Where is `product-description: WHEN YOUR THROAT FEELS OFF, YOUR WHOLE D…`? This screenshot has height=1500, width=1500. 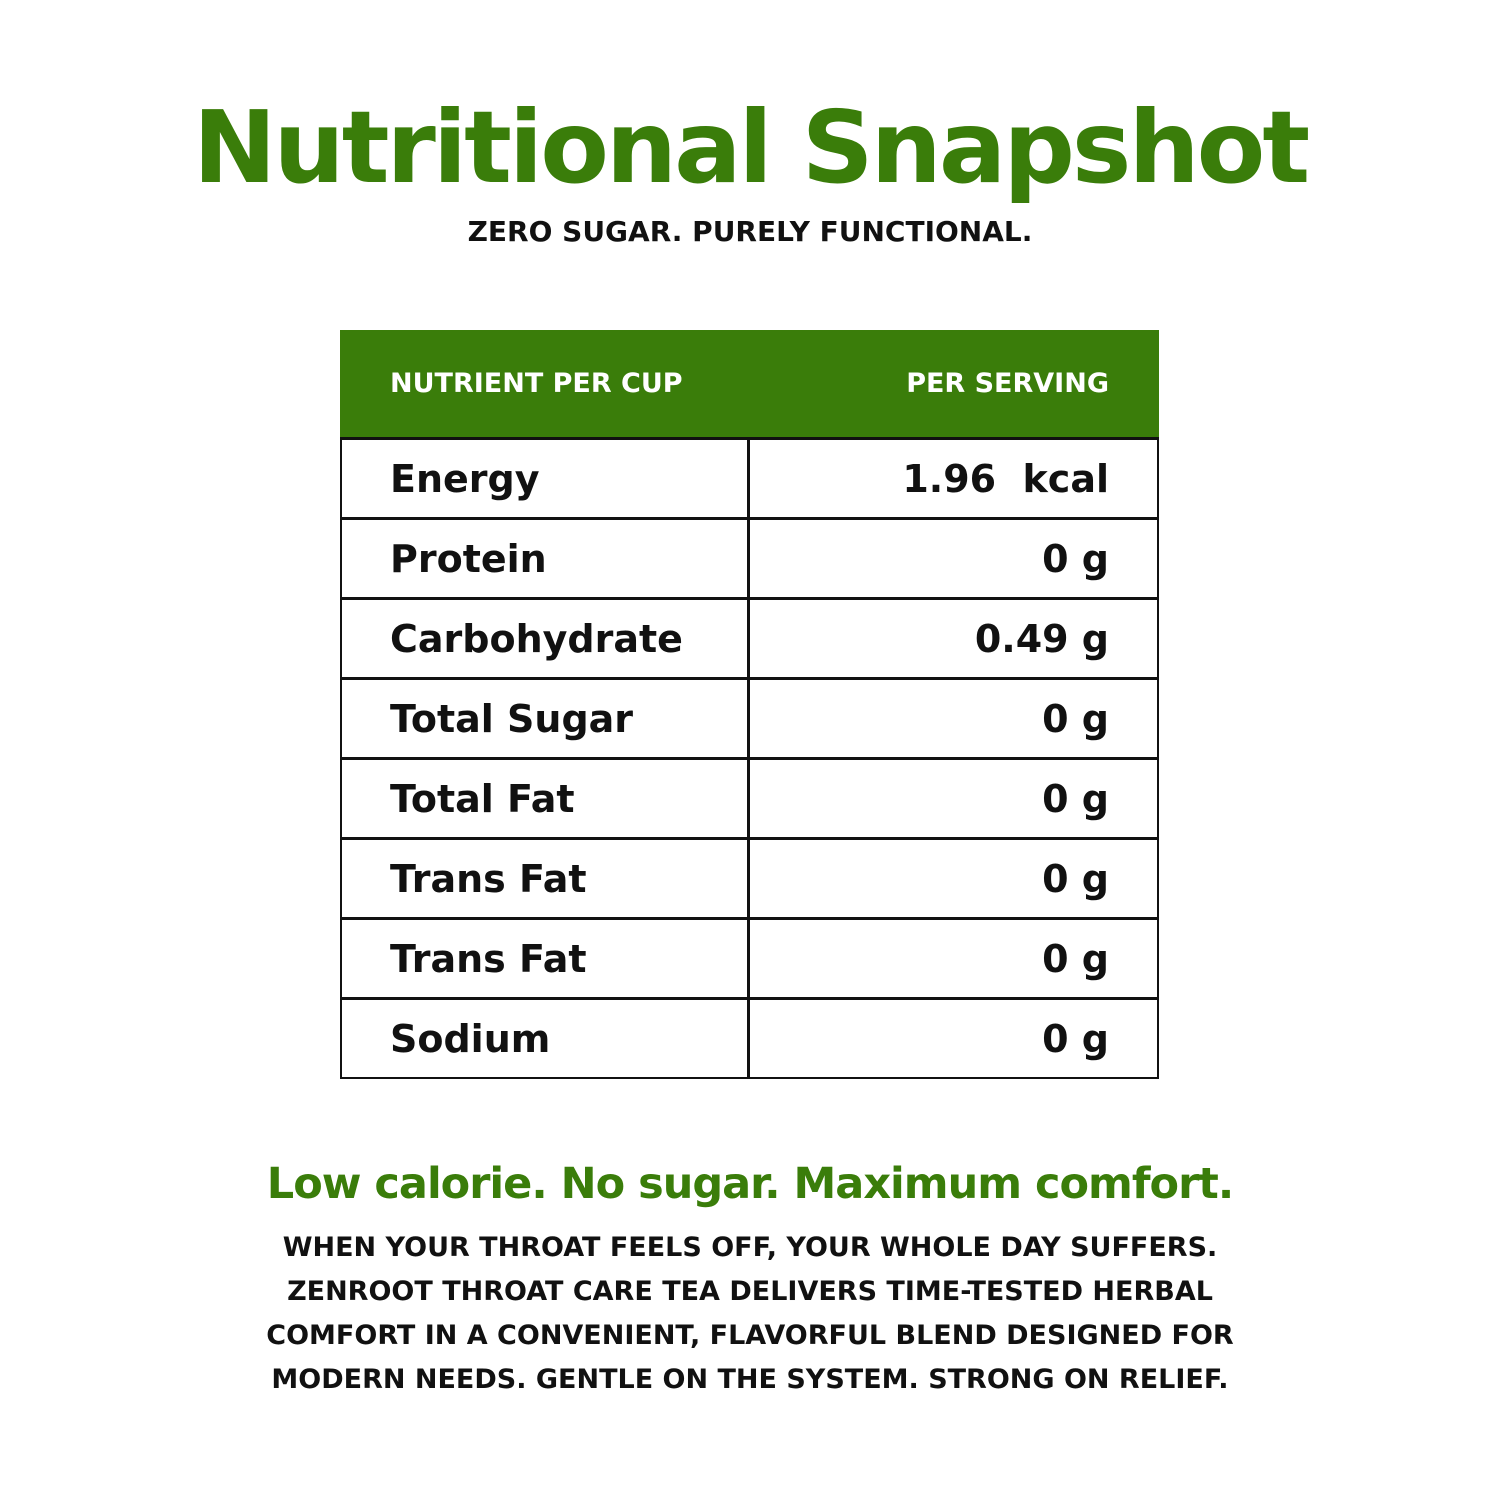 product-description: WHEN YOUR THROAT FEELS OFF, YOUR WHOLE D… is located at coordinates (750, 1314).